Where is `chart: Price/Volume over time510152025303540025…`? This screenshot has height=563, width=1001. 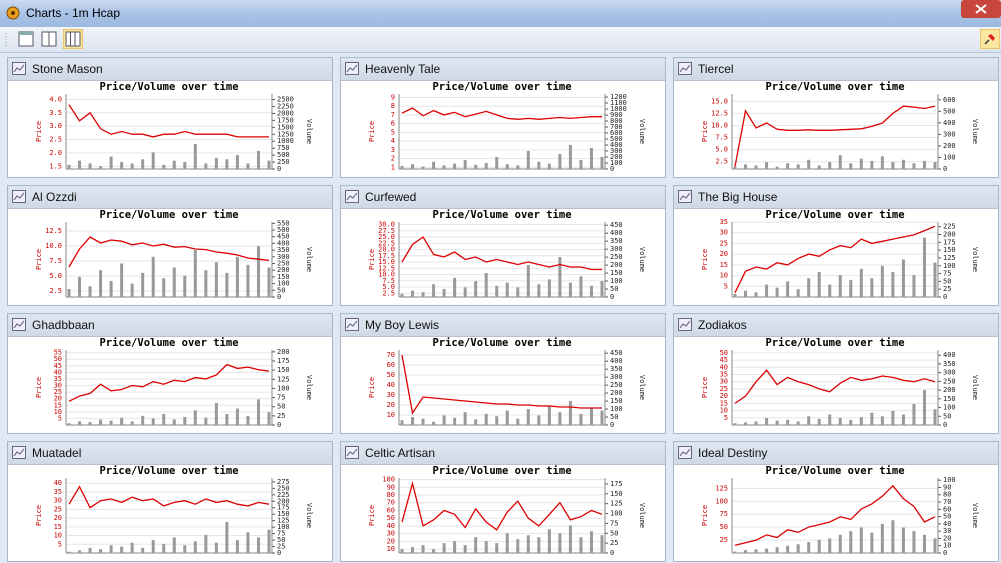 chart: Price/Volume over time510152025303540025… is located at coordinates (174, 511).